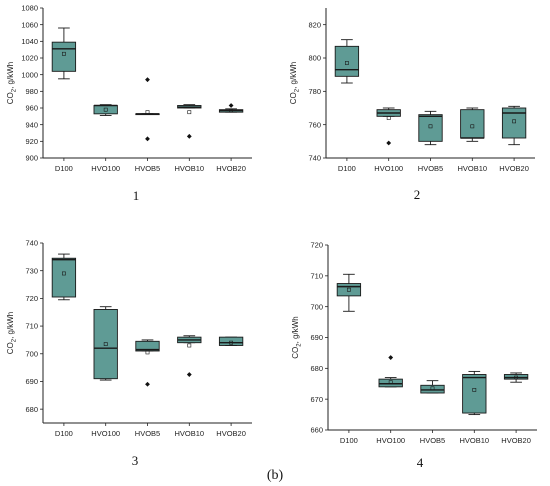 The image size is (550, 486). What do you see at coordinates (31, 91) in the screenshot?
I see `y-tick-label: 980` at bounding box center [31, 91].